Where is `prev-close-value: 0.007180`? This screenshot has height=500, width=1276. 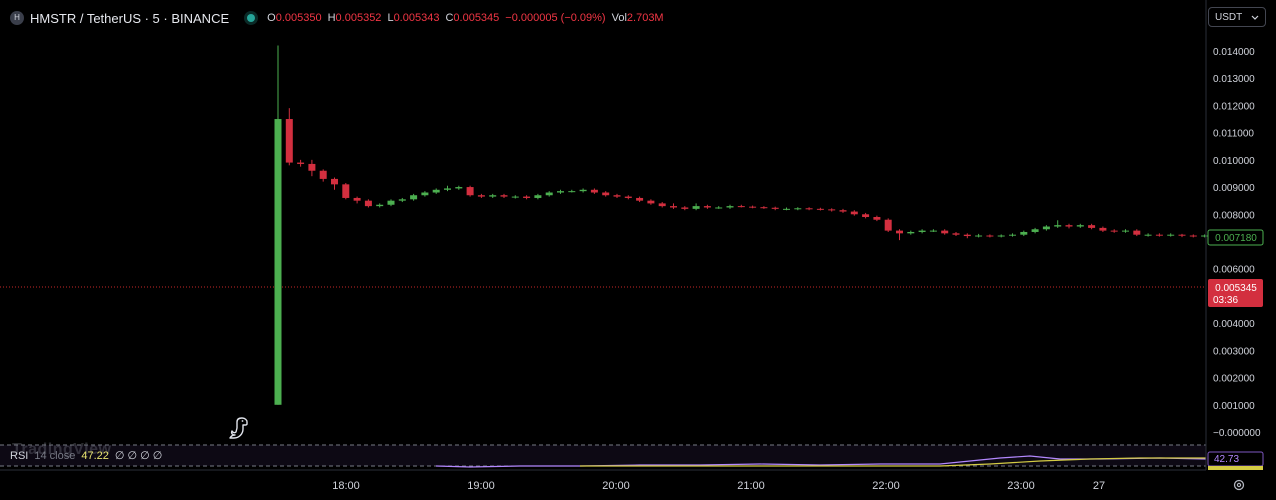
prev-close-value: 0.007180 is located at coordinates (1236, 238).